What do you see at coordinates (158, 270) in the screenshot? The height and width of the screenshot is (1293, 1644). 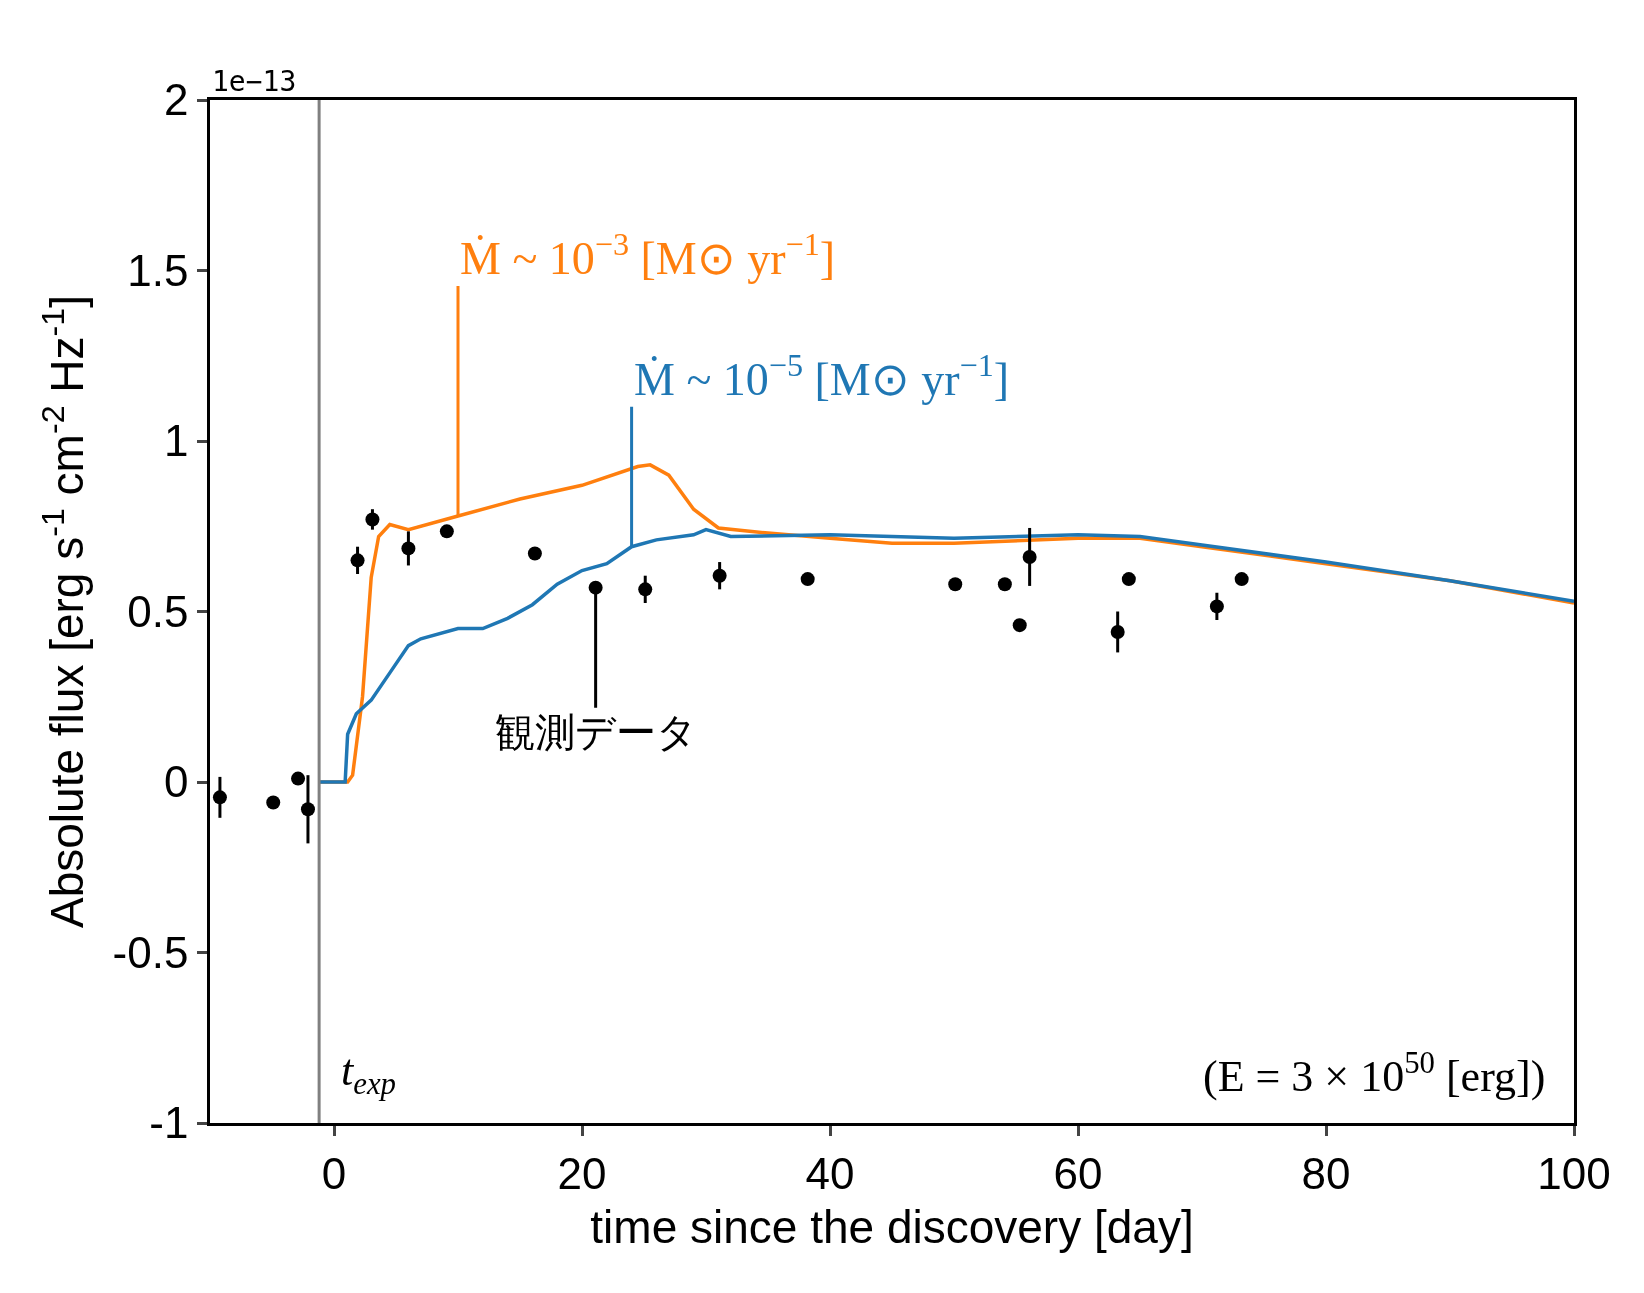 I see `y-tick-label: 1.5` at bounding box center [158, 270].